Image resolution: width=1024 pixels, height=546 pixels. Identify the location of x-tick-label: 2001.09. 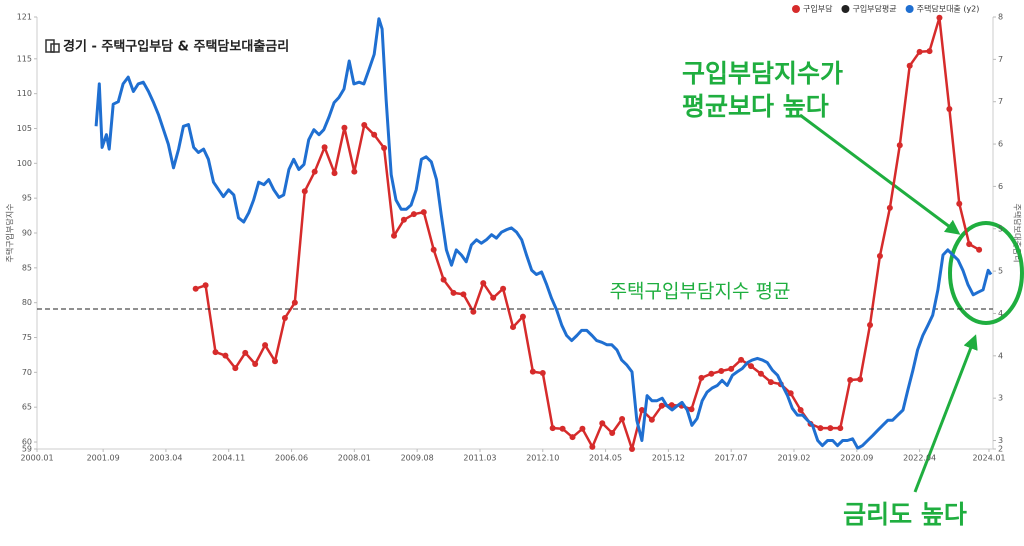
(103, 458).